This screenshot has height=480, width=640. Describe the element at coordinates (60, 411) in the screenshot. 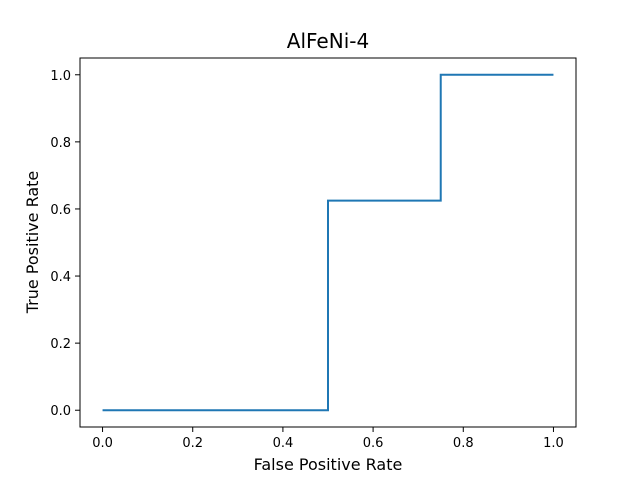

I see `y-tick-label: 0.0` at that location.